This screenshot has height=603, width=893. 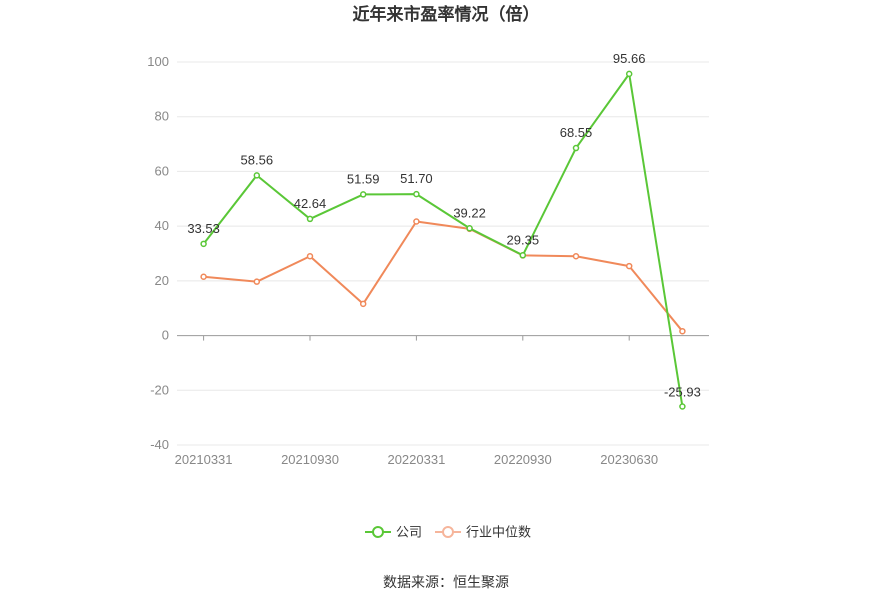 I want to click on company-data-label: 58.56, so click(x=257, y=159).